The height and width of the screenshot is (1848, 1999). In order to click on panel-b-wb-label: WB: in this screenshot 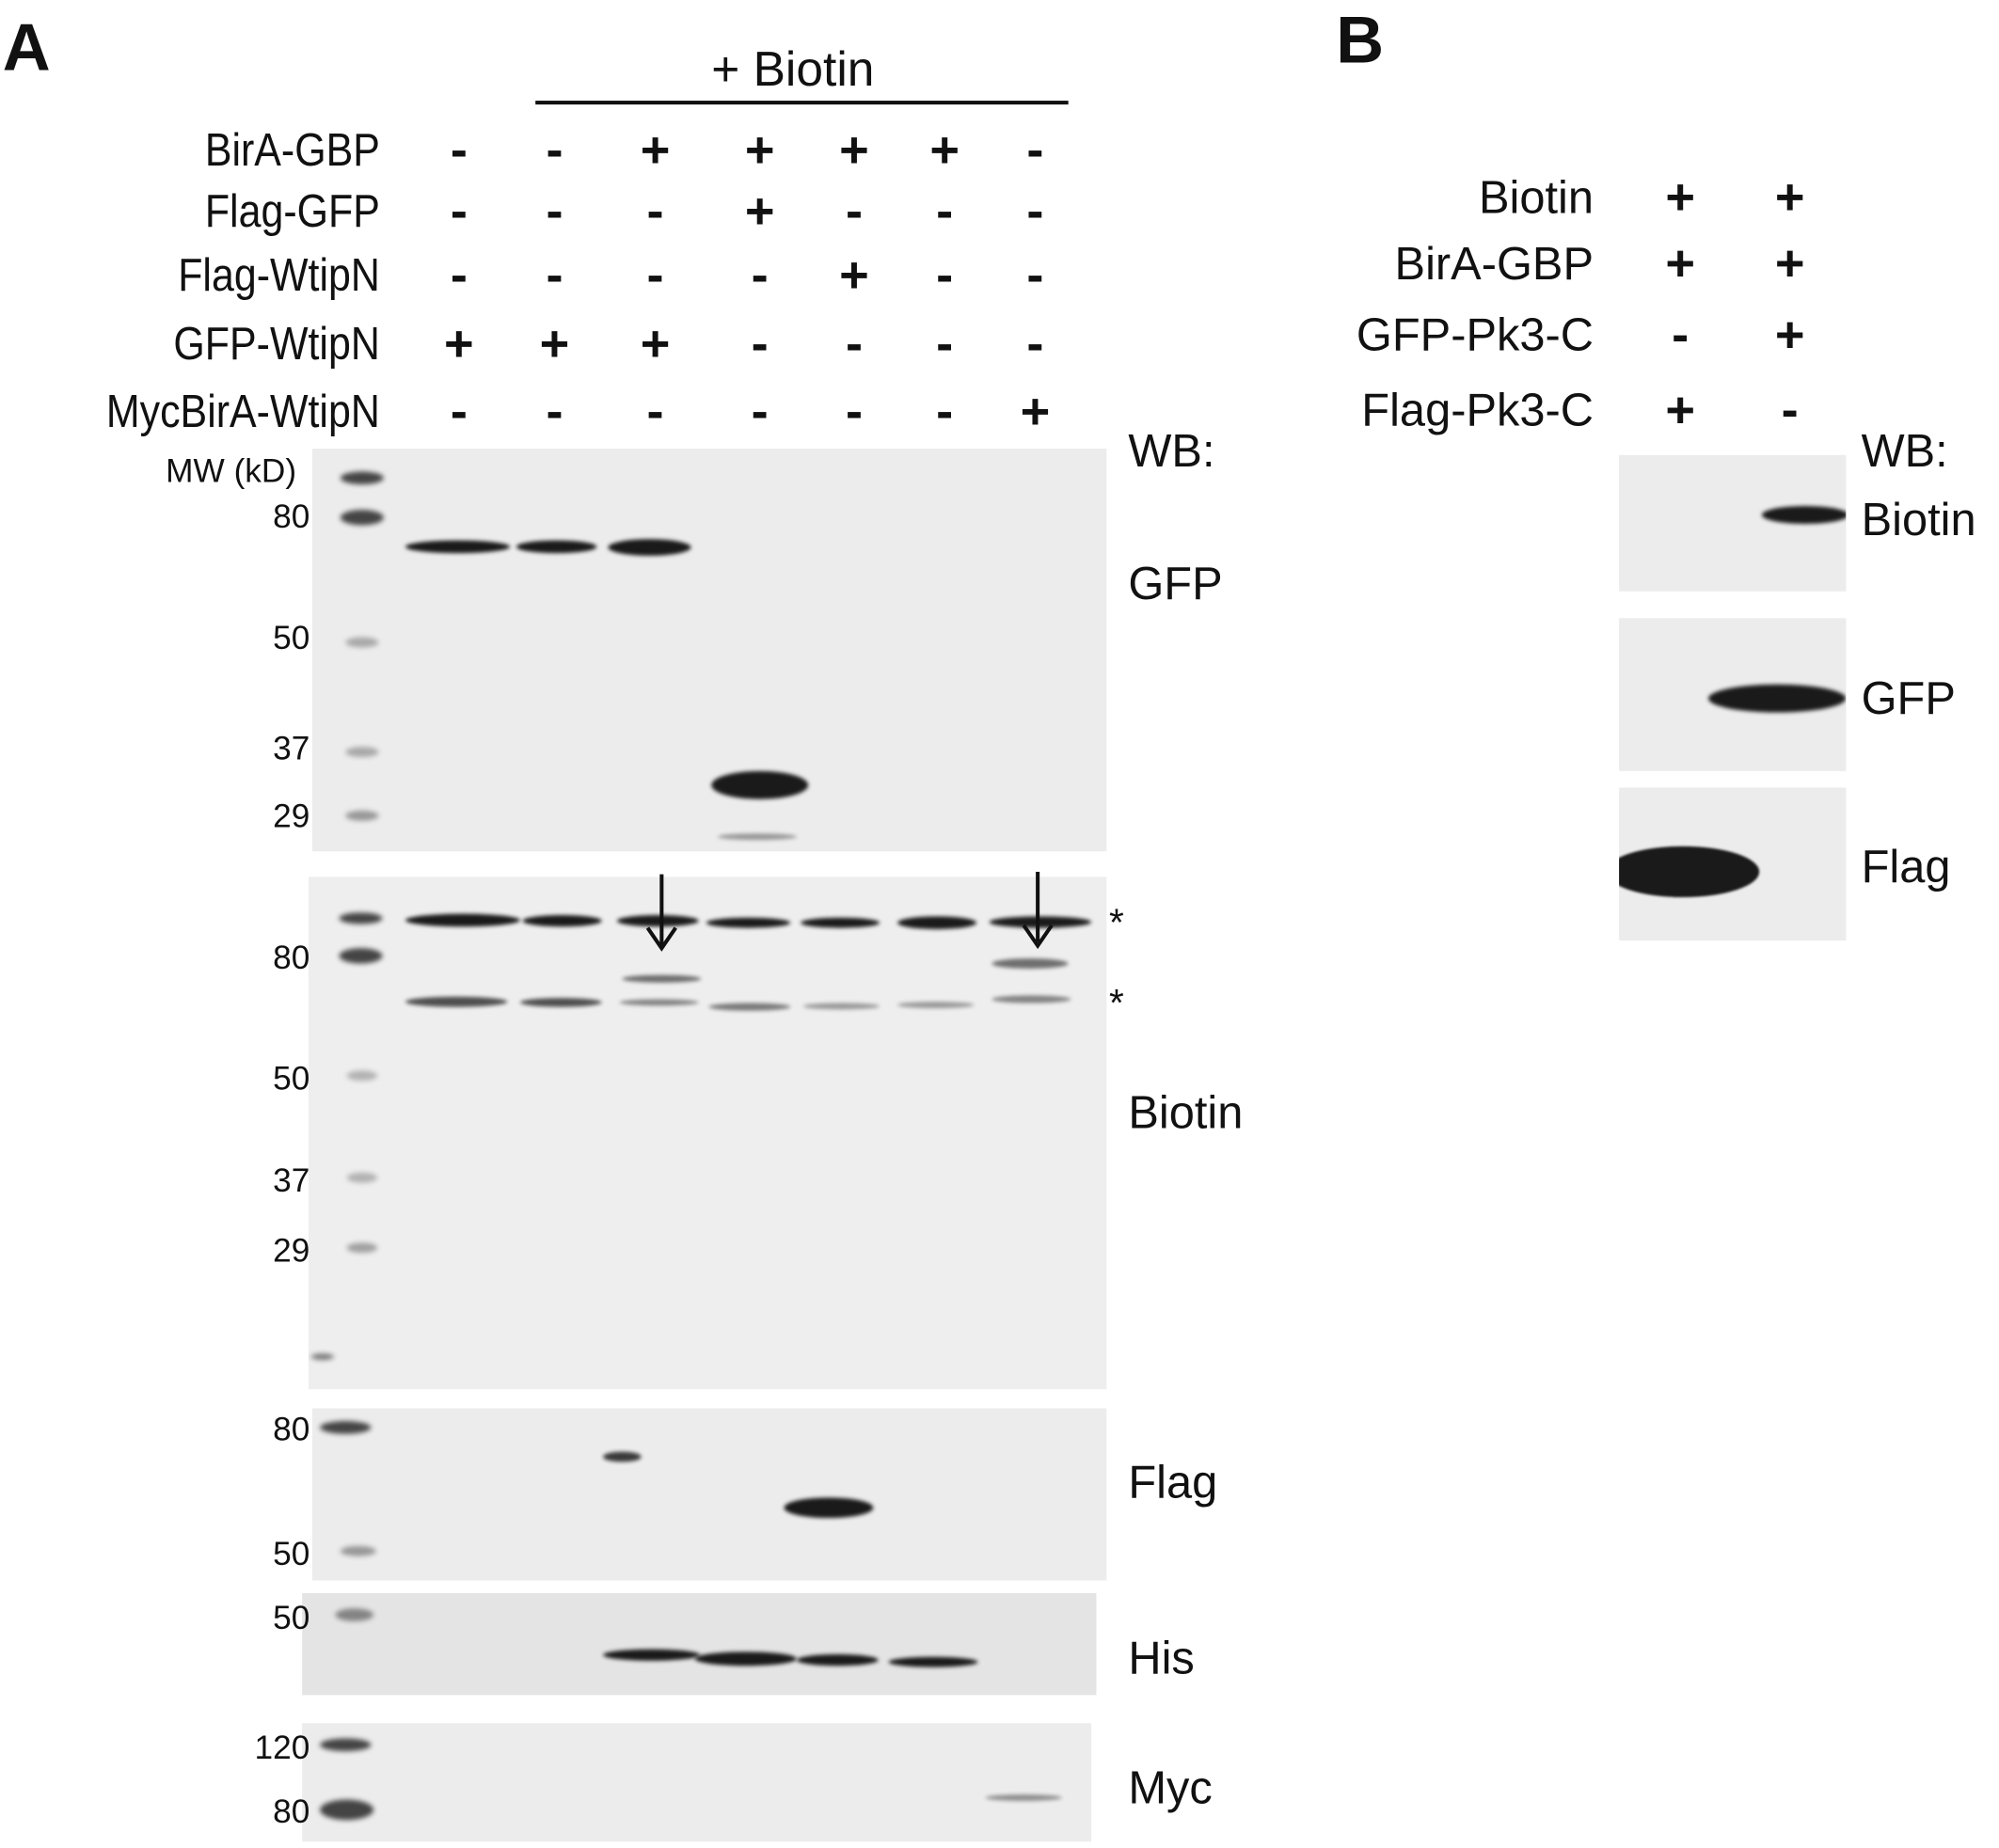, I will do `click(1904, 450)`.